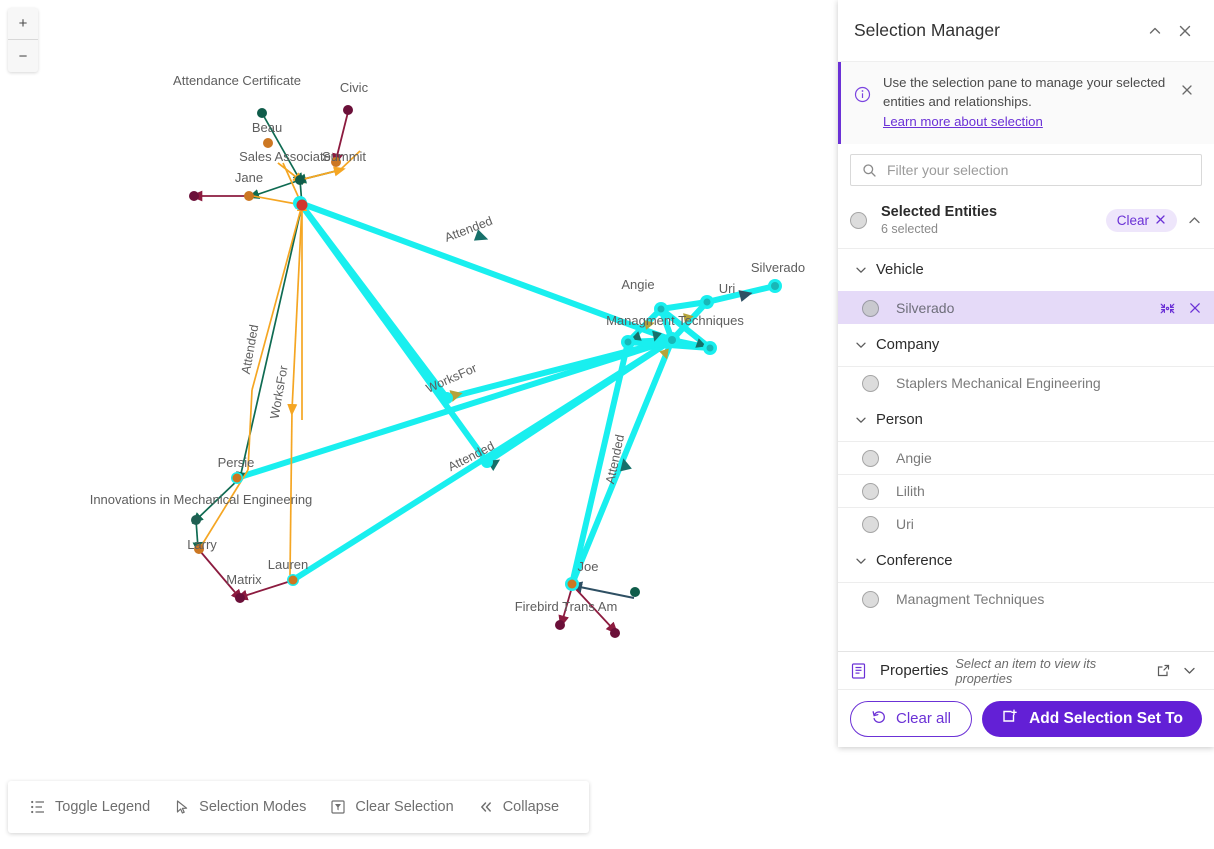 This screenshot has height=849, width=1214. Describe the element at coordinates (1167, 308) in the screenshot. I see `zoom-to-icon` at that location.